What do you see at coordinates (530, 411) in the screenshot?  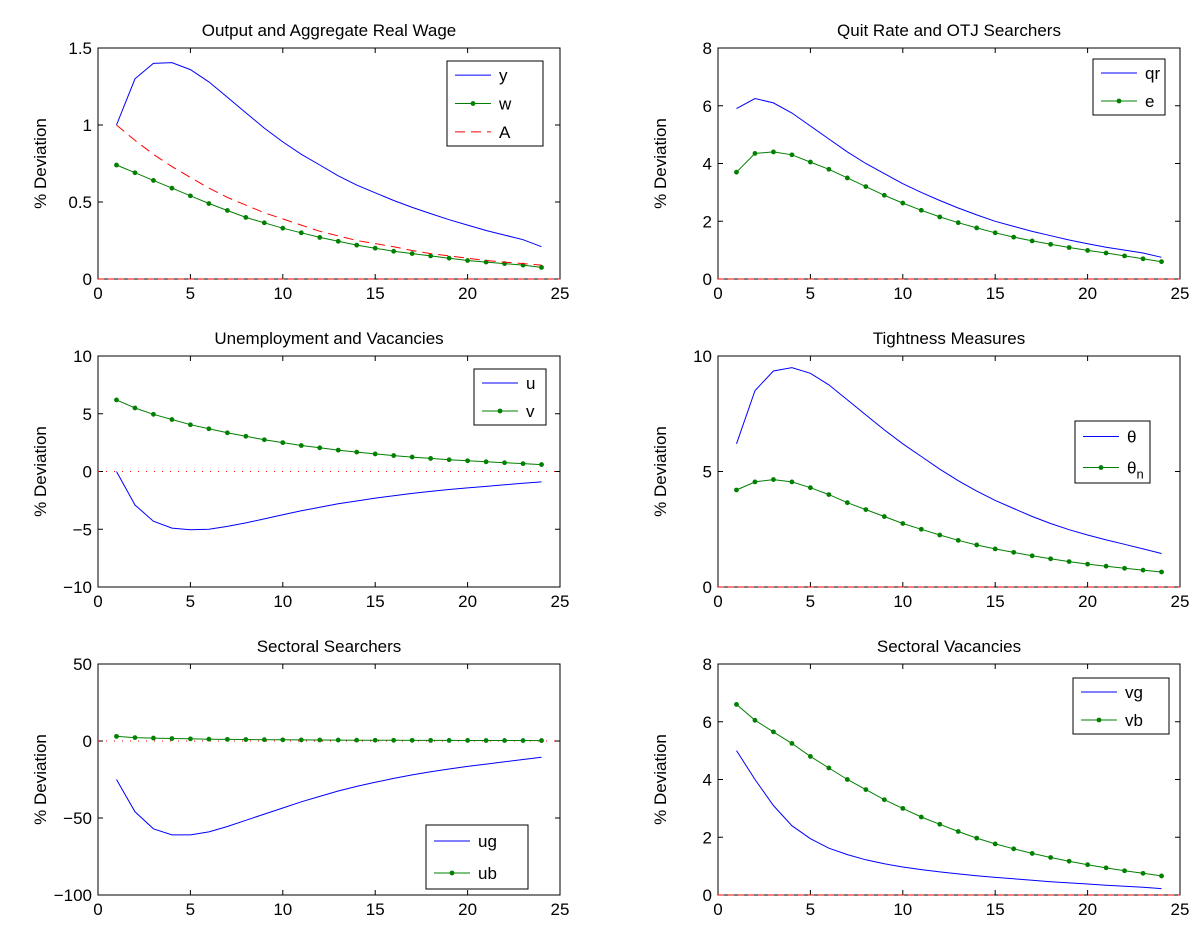 I see `legend-label: v` at bounding box center [530, 411].